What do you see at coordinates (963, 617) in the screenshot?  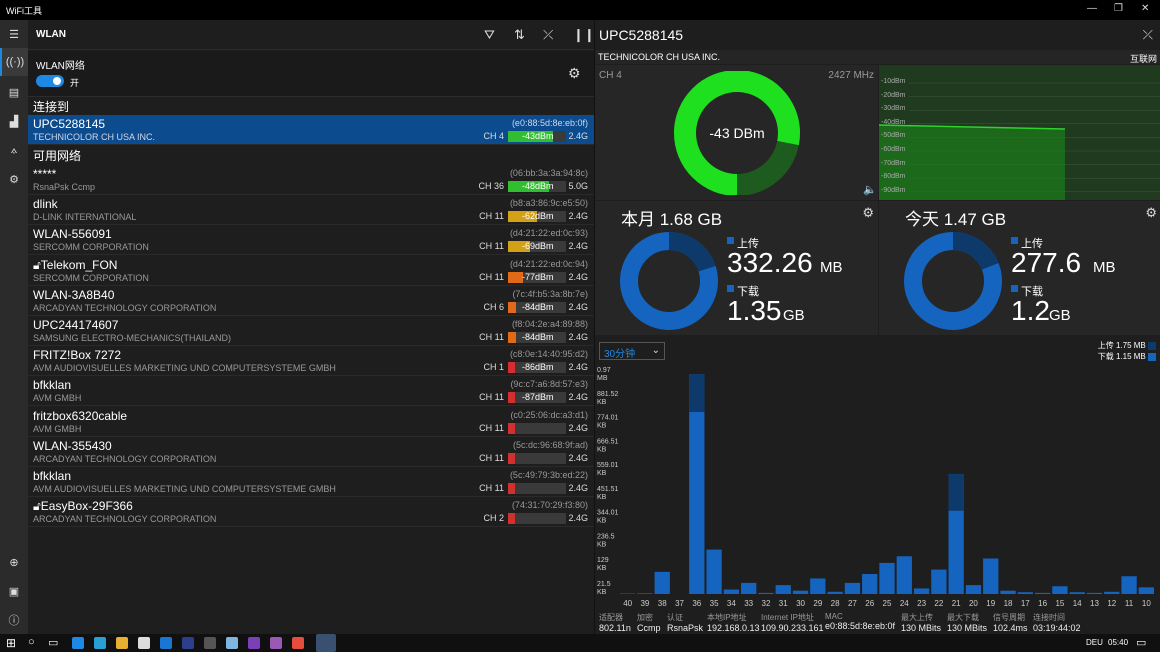 I see `stat-label: 最大下载` at bounding box center [963, 617].